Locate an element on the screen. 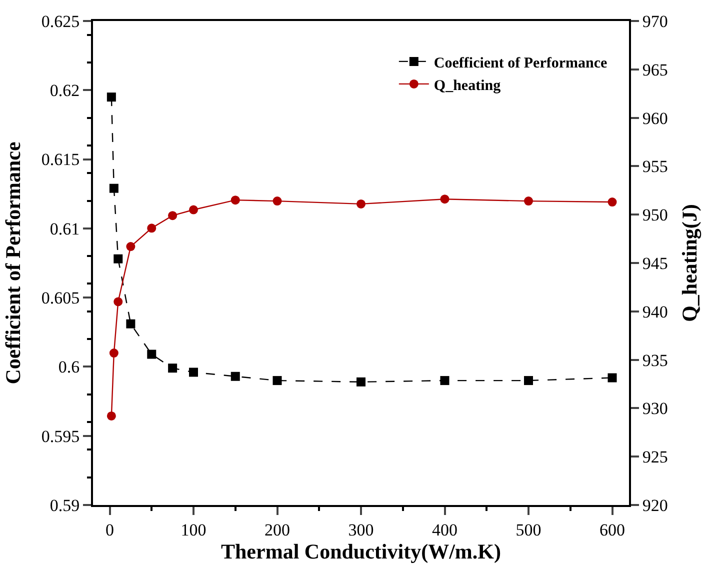  y2-tick-label: 970 is located at coordinates (655, 21).